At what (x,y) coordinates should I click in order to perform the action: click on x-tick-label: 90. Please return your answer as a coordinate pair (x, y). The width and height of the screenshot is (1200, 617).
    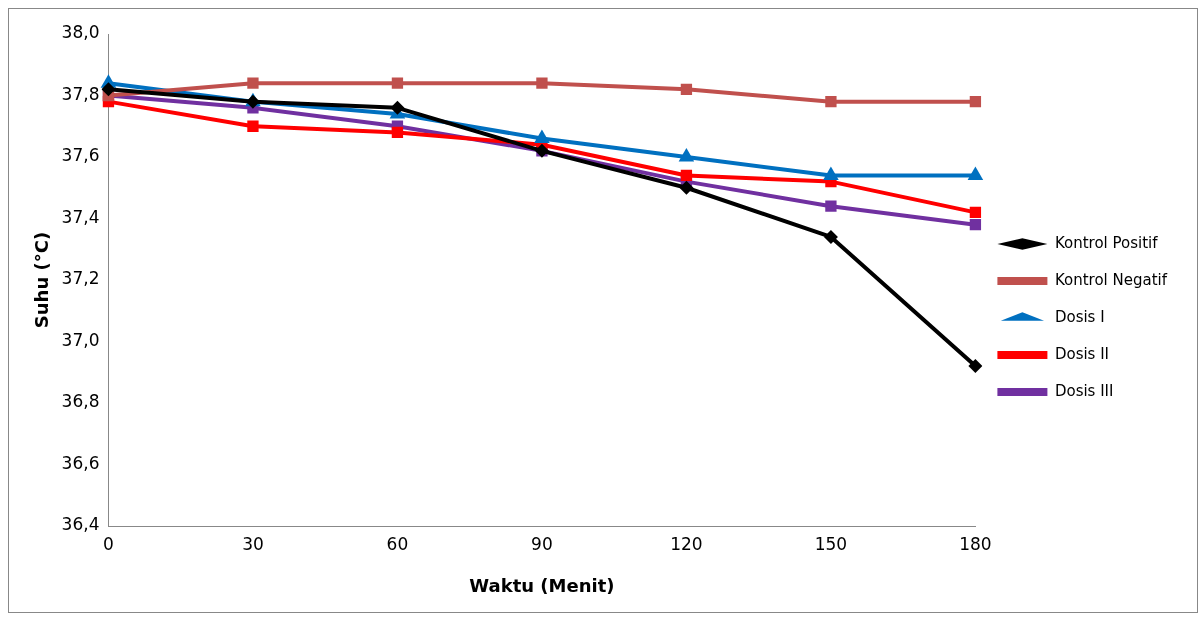
    Looking at the image, I should click on (542, 543).